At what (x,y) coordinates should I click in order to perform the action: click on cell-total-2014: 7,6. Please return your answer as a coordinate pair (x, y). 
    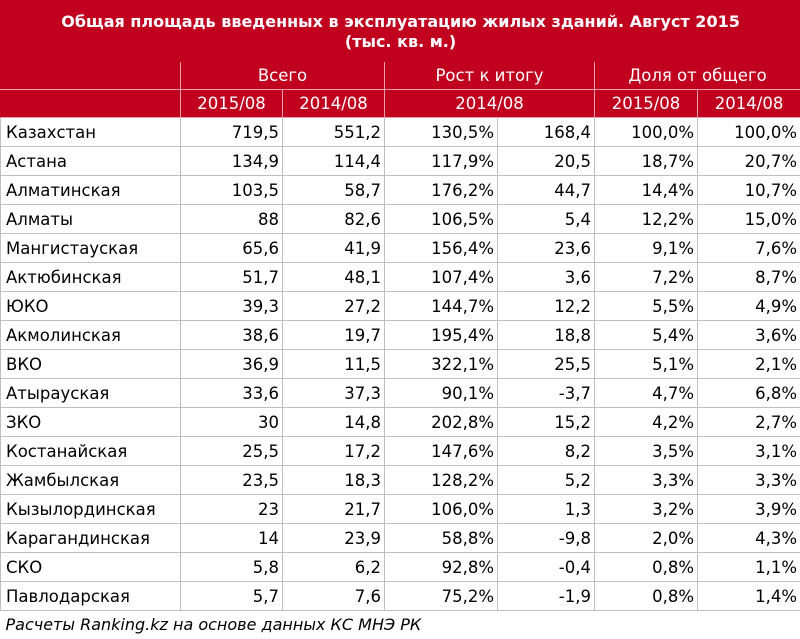
    Looking at the image, I should click on (333, 596).